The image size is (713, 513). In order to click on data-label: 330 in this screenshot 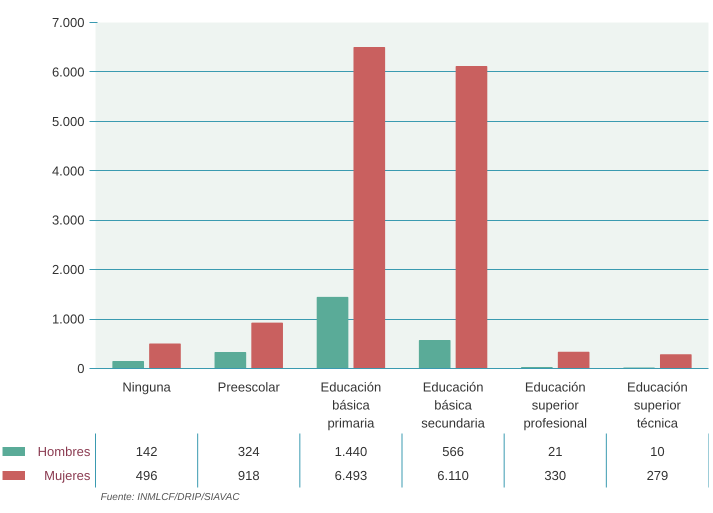, I will do `click(555, 475)`.